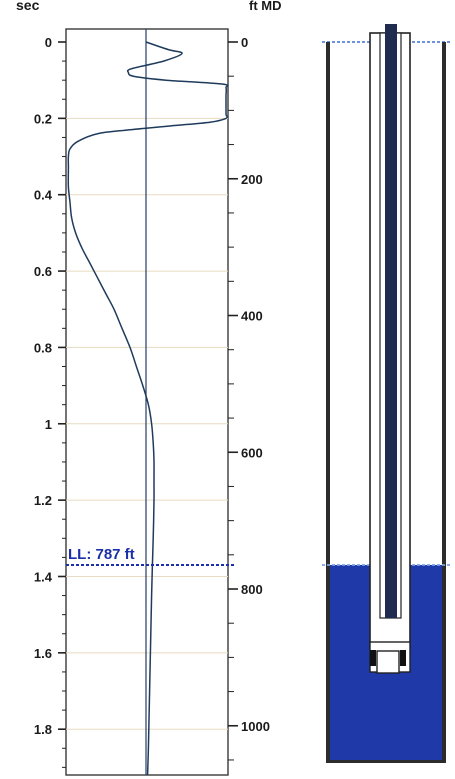 Image resolution: width=455 pixels, height=779 pixels. I want to click on time-tick-label: 0.6, so click(43, 271).